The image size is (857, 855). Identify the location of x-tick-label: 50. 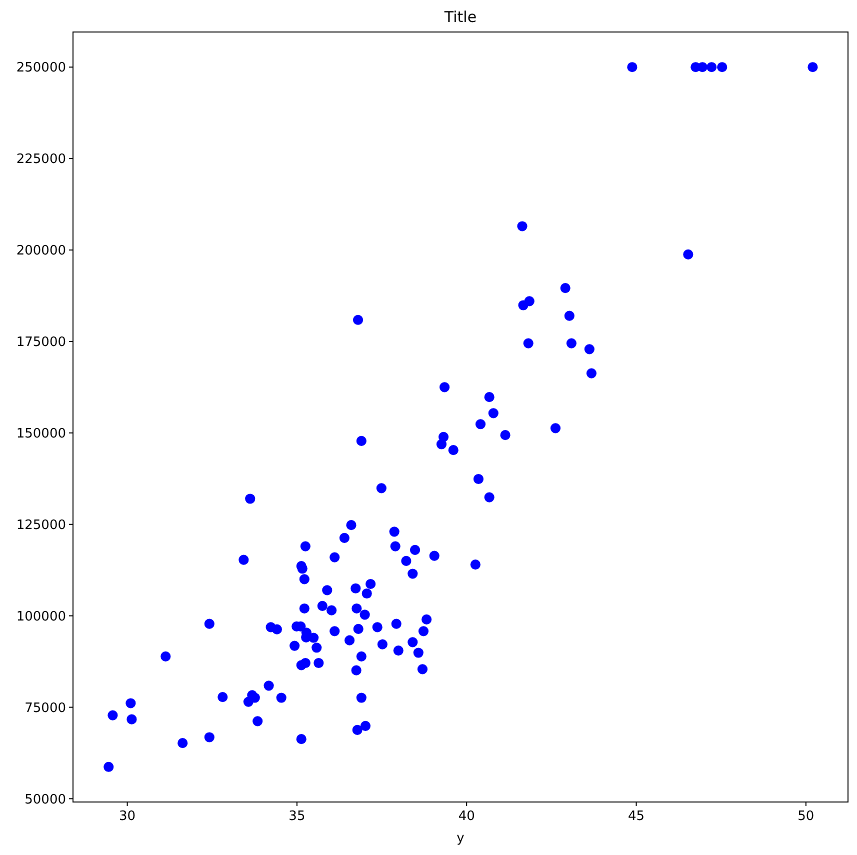
(806, 816).